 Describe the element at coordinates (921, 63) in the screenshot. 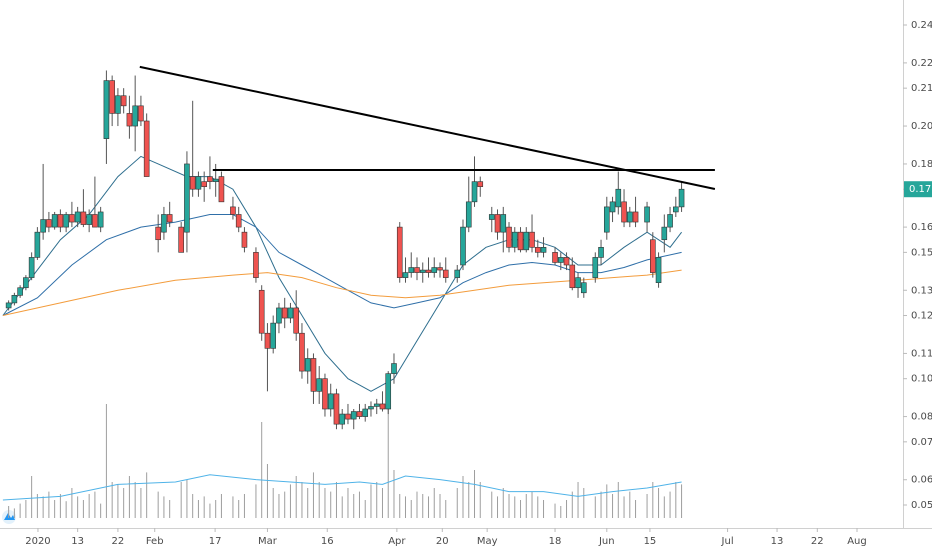

I see `y-tick-label: 0.225` at that location.